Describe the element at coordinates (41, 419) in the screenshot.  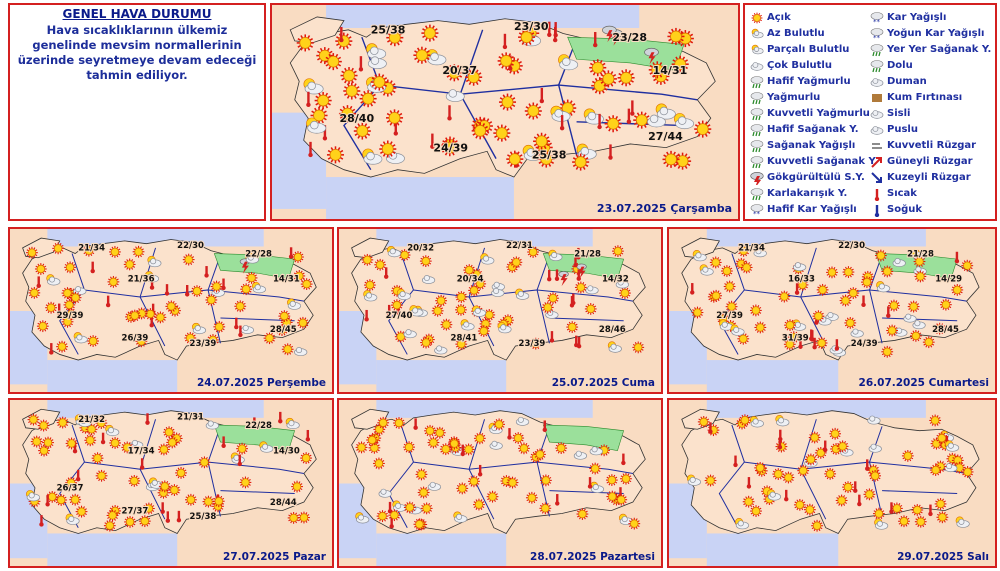
I see `thrace-land` at that location.